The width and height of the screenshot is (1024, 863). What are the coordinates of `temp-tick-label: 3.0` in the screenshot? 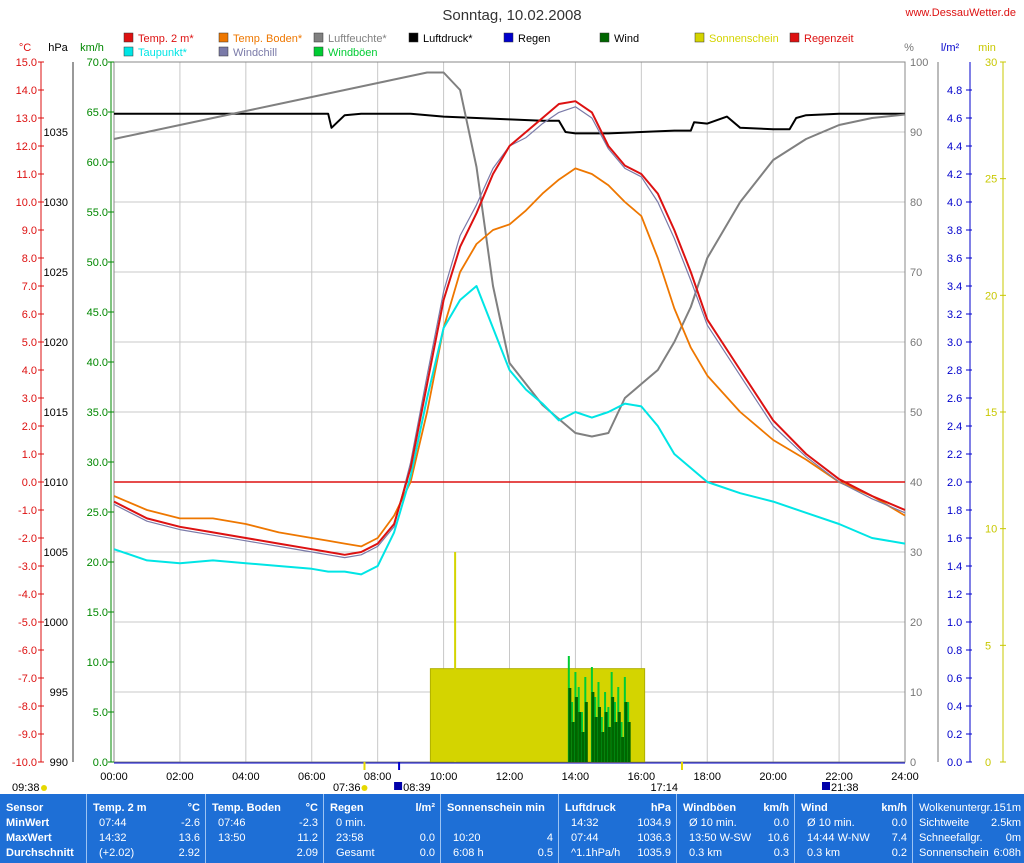 It's located at (29, 399).